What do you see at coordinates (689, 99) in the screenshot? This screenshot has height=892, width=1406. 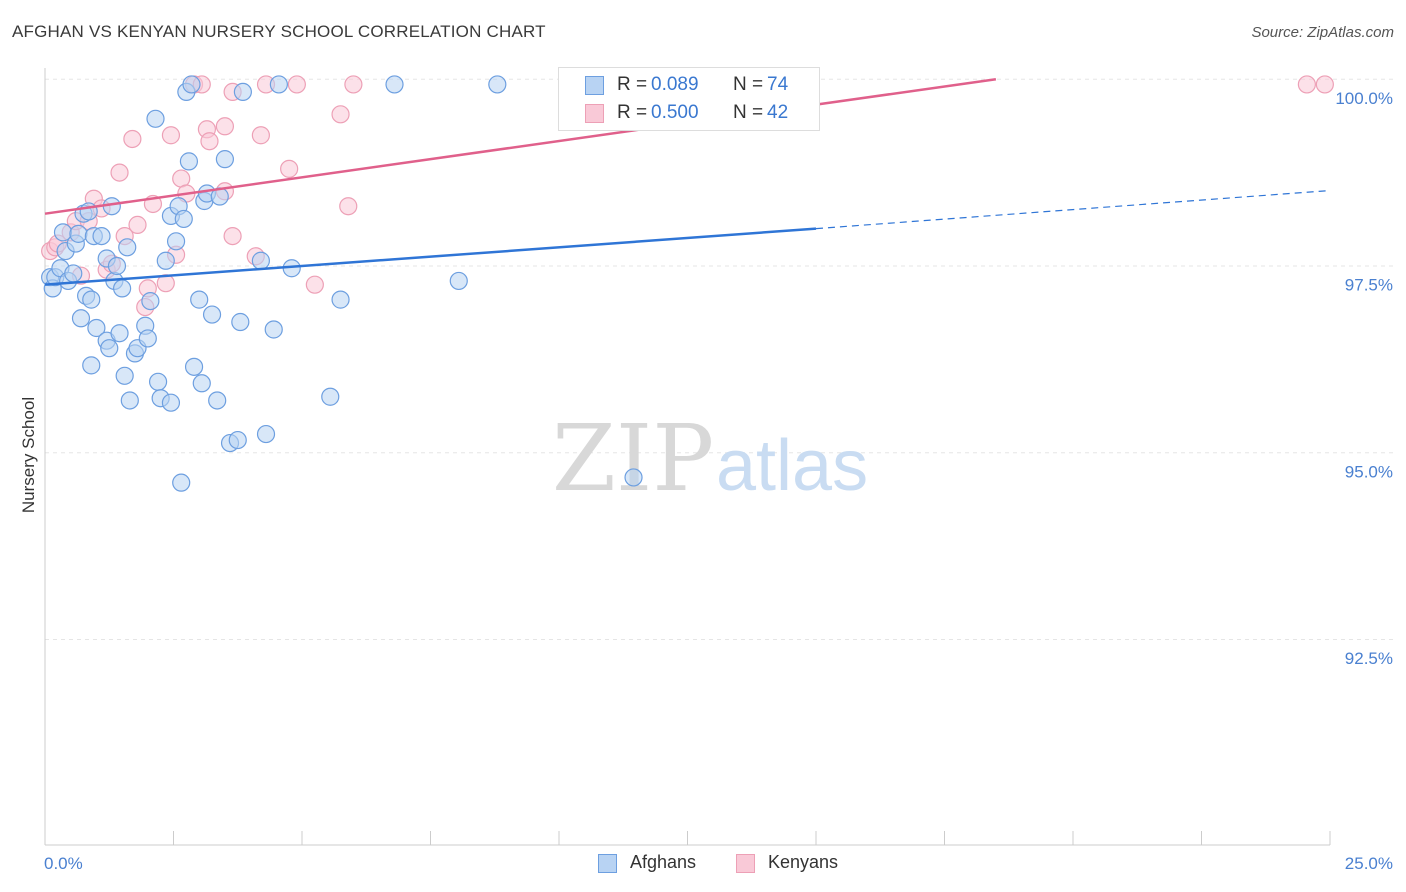 I see `correlation-legend: R = 0.089 N = 74 R = 0.500 N = 42` at bounding box center [689, 99].